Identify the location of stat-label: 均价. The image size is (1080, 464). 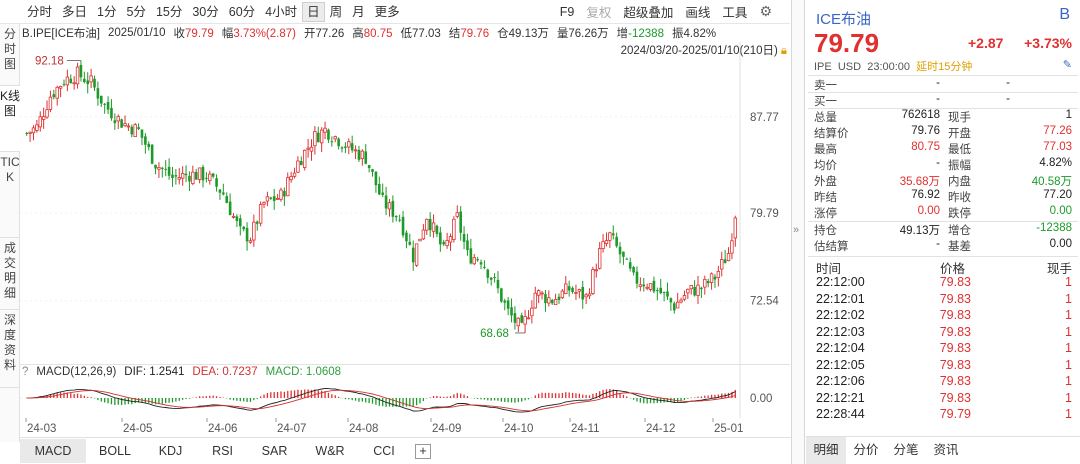
(825, 166).